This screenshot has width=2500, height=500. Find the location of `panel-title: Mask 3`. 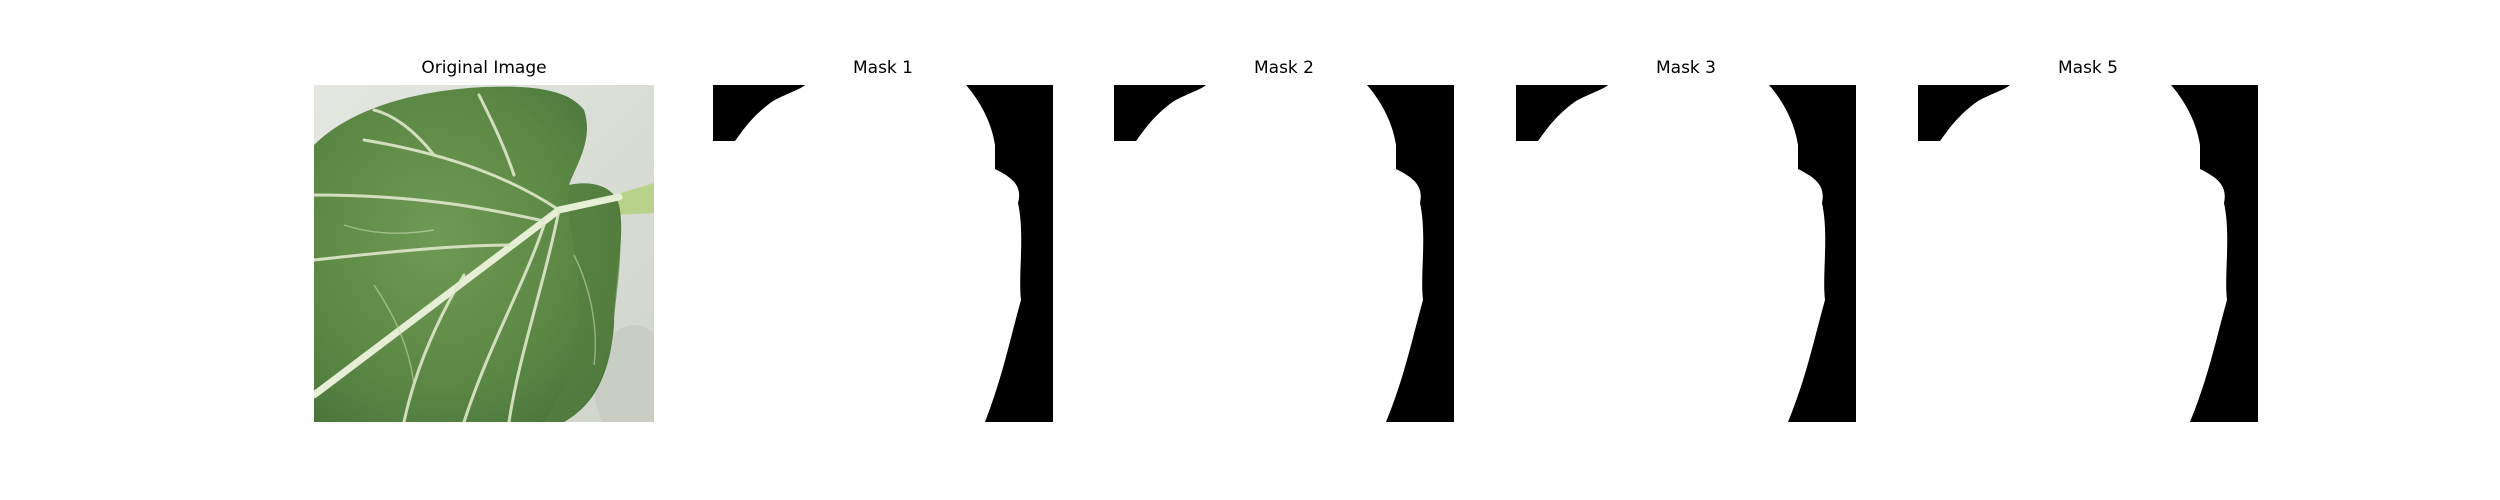

panel-title: Mask 3 is located at coordinates (1685, 68).